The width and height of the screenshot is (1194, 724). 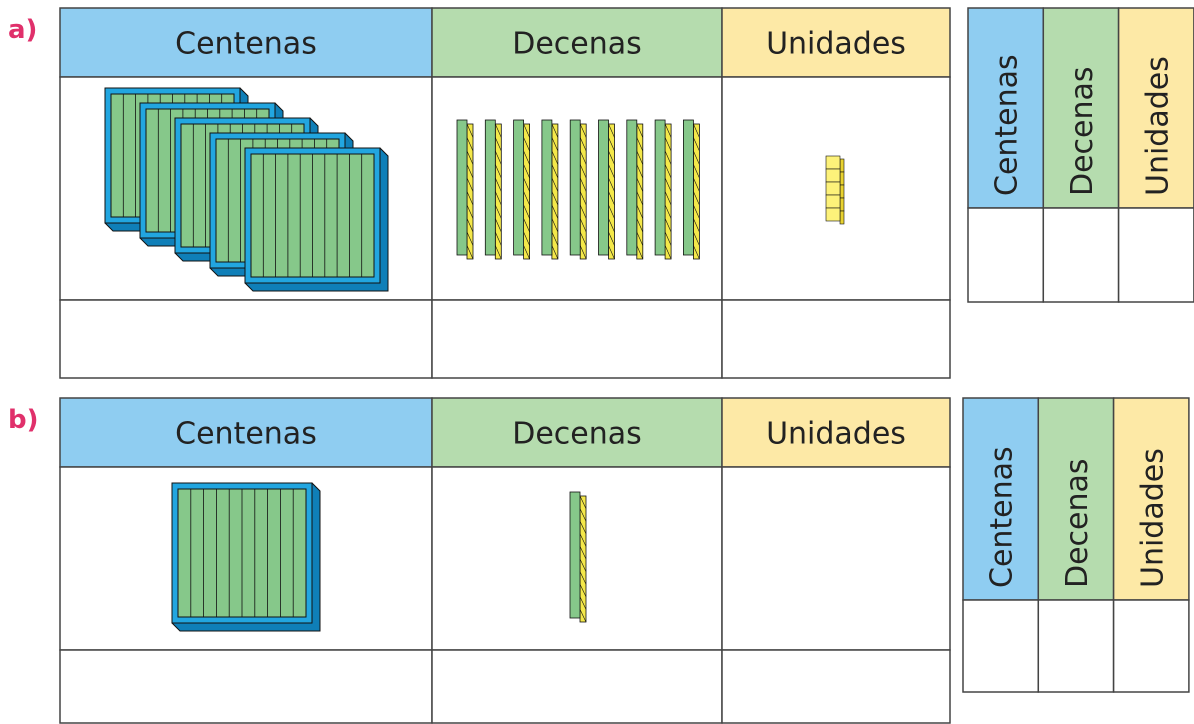 What do you see at coordinates (22, 30) in the screenshot?
I see `exercise-label: a)` at bounding box center [22, 30].